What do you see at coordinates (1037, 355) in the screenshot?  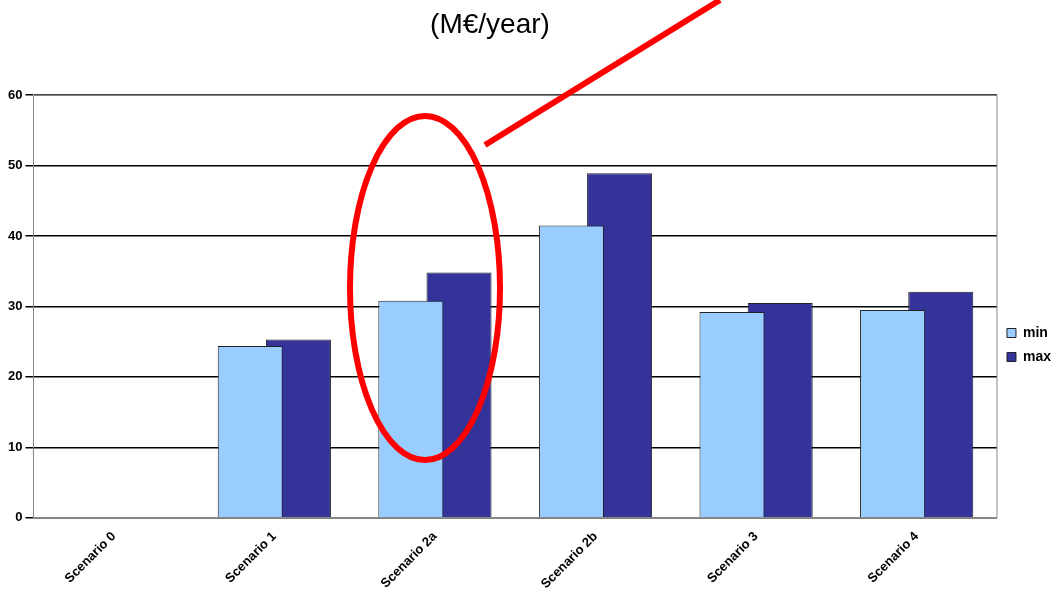 I see `legend-label: max` at bounding box center [1037, 355].